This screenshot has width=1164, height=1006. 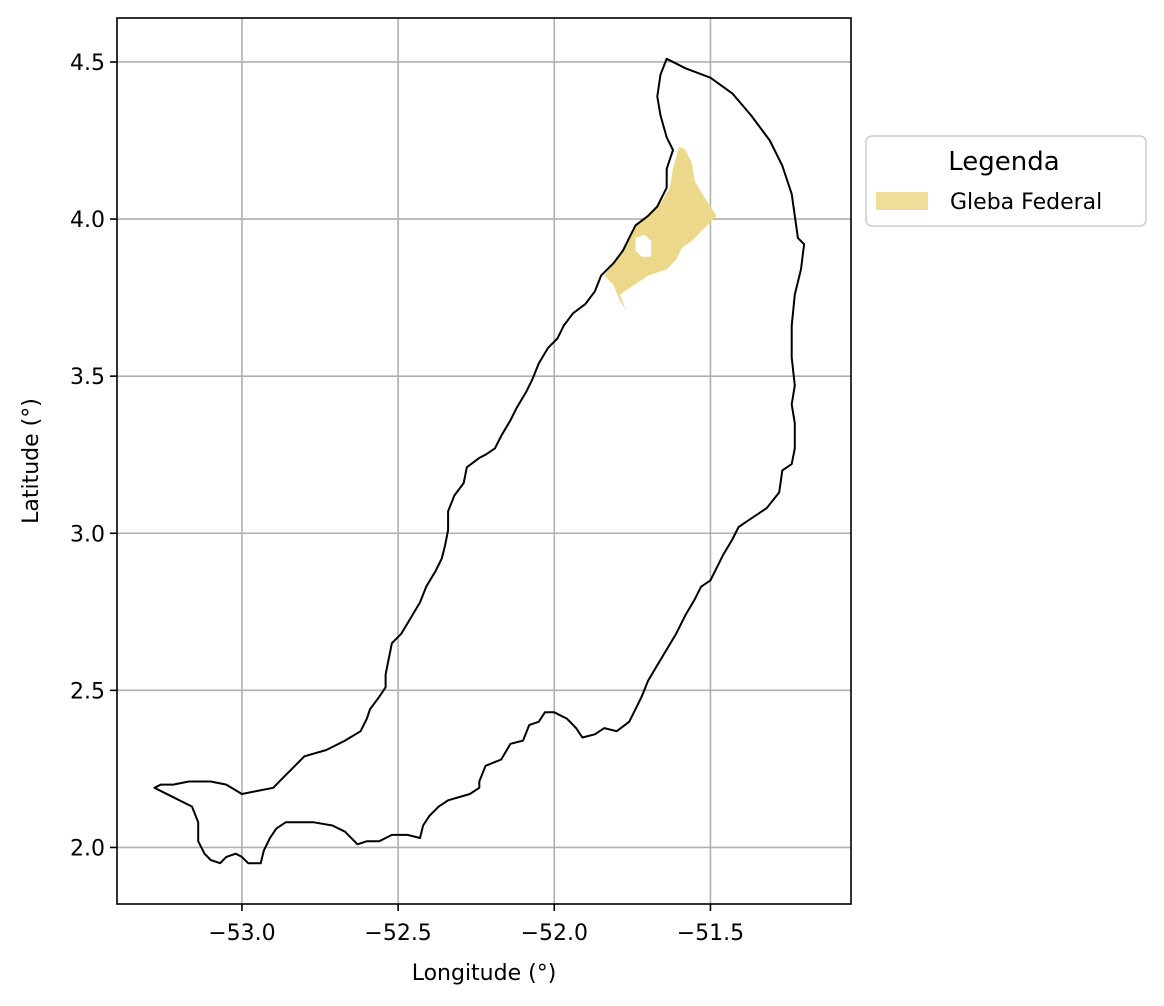 What do you see at coordinates (87, 534) in the screenshot?
I see `y-tick-label: 3.0` at bounding box center [87, 534].